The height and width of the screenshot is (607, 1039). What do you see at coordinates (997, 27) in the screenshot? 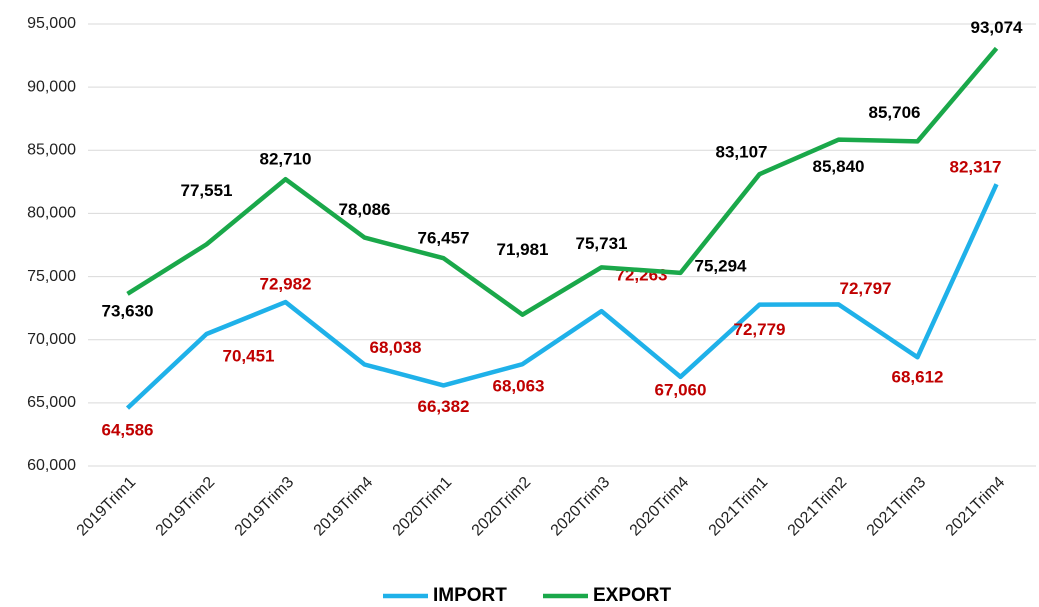
I see `data-label: 93,074` at bounding box center [997, 27].